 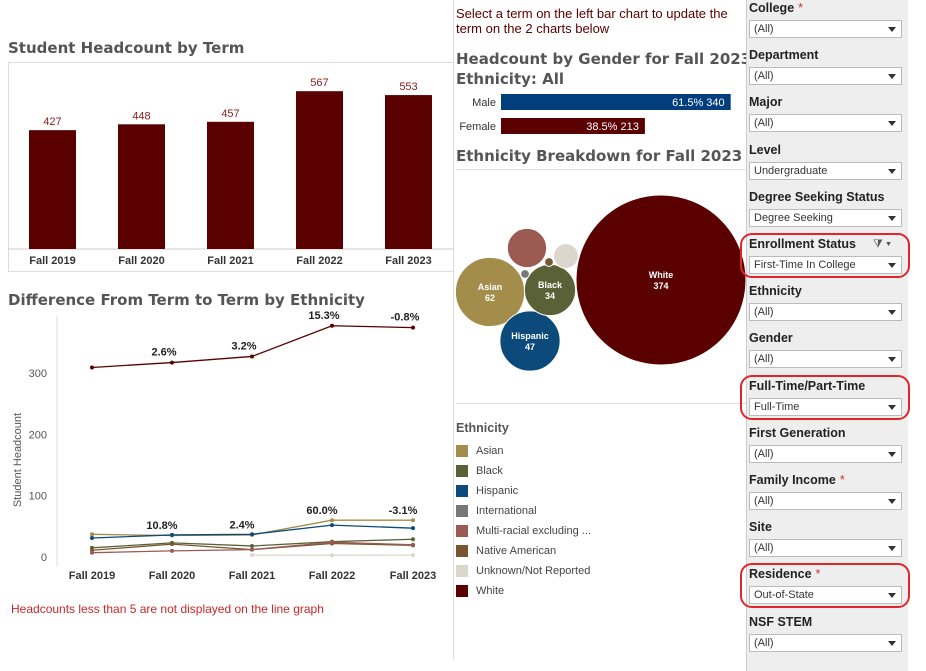 I want to click on required-star-icon: *, so click(x=818, y=574).